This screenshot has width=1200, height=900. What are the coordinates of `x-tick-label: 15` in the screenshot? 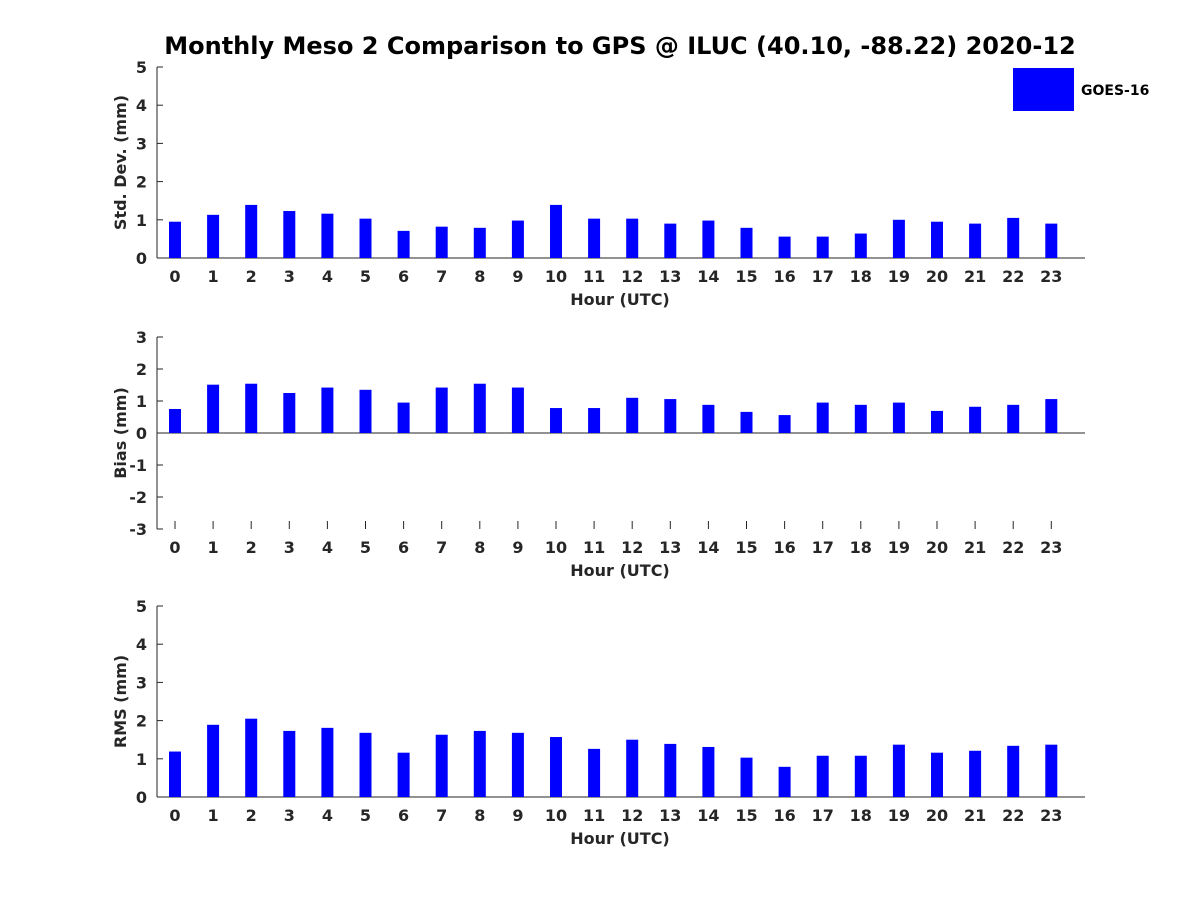 It's located at (746, 547).